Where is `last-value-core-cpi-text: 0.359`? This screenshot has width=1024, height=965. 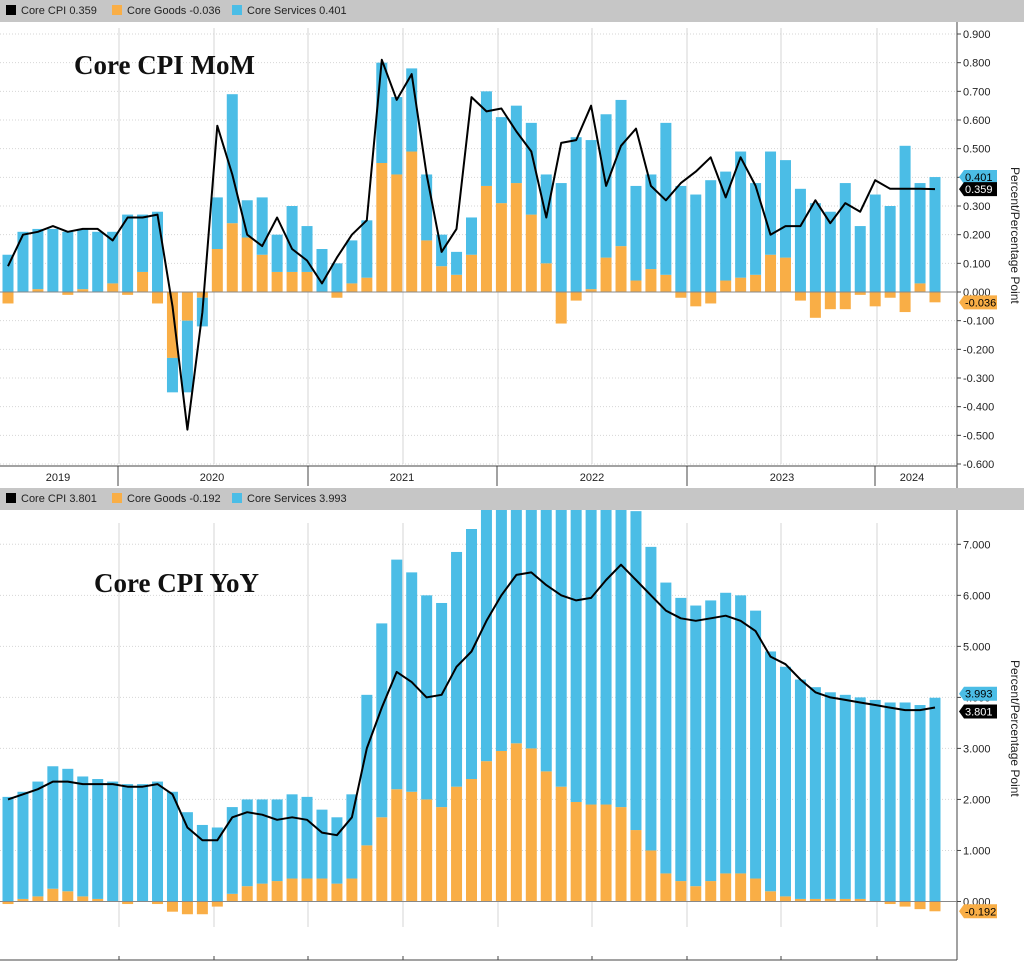
last-value-core-cpi-text: 0.359 is located at coordinates (979, 190).